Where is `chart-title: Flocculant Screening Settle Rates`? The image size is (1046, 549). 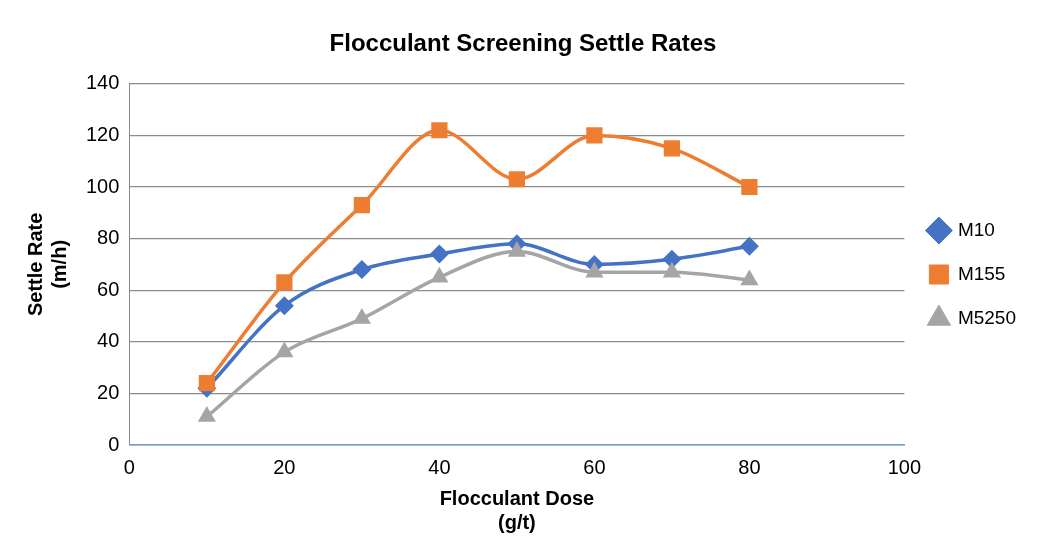 chart-title: Flocculant Screening Settle Rates is located at coordinates (523, 43).